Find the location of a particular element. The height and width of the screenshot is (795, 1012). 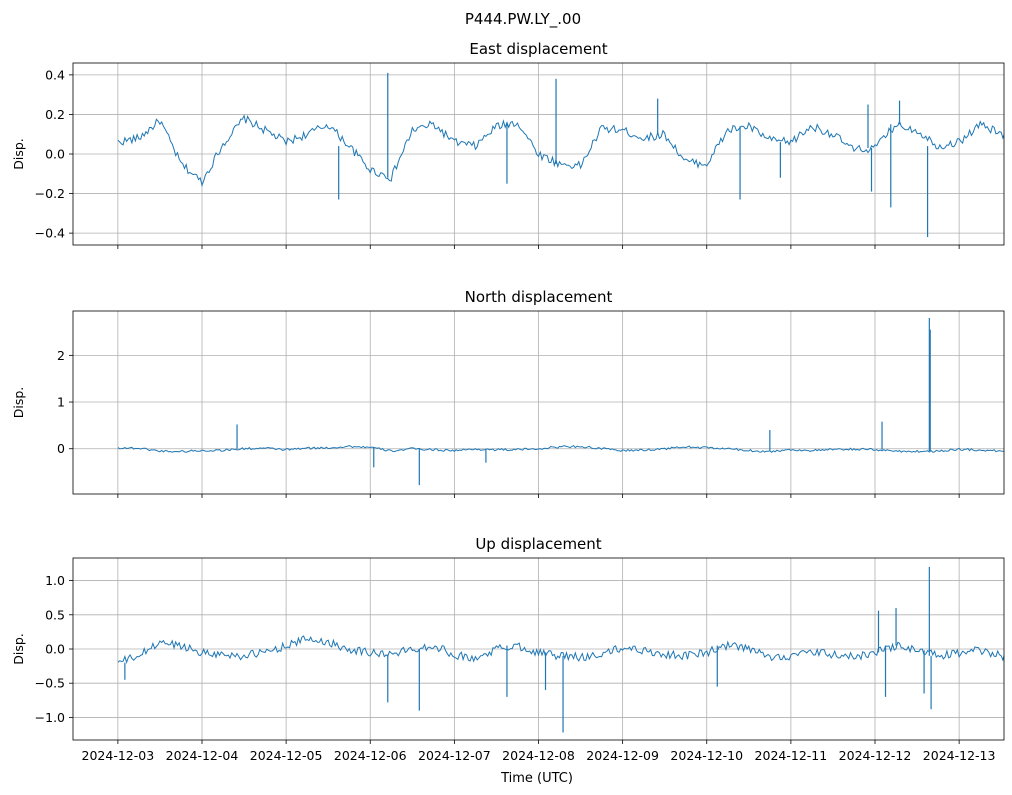

x-axis-label: Time (UTC) is located at coordinates (536, 778).